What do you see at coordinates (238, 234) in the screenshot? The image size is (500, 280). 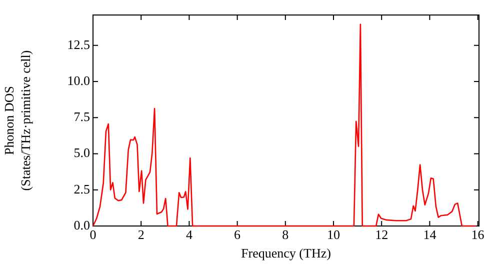 I see `x-tick-label: 6` at bounding box center [238, 234].